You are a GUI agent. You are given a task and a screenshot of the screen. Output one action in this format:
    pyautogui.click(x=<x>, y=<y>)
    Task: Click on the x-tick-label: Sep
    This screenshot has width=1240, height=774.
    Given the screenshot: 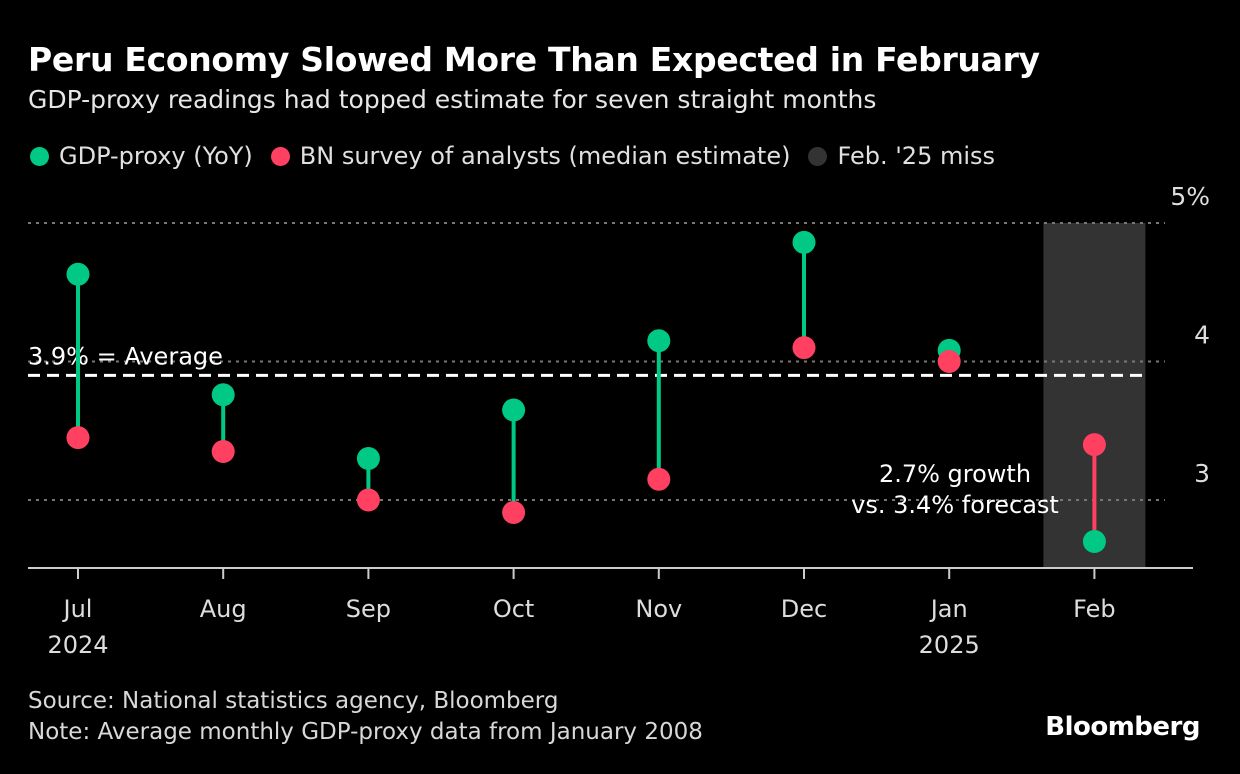 What is the action you would take?
    pyautogui.click(x=368, y=609)
    